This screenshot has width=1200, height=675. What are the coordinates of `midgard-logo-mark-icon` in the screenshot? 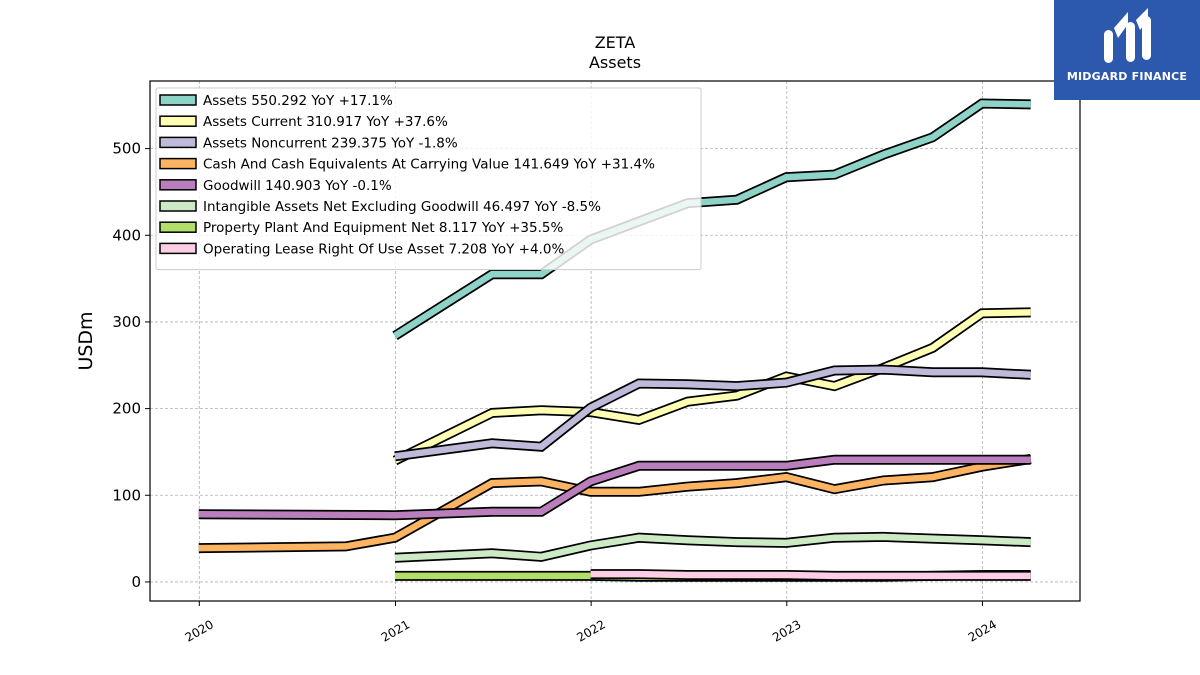 It's located at (1127, 35).